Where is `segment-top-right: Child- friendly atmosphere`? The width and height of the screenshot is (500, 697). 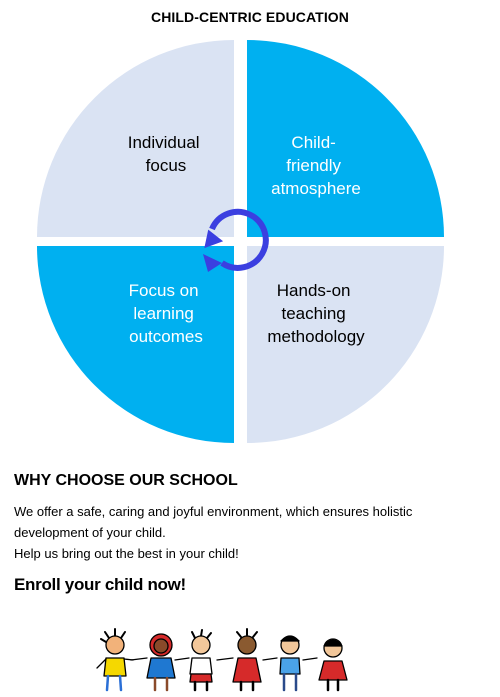
segment-top-right: Child- friendly atmosphere is located at coordinates (345, 138).